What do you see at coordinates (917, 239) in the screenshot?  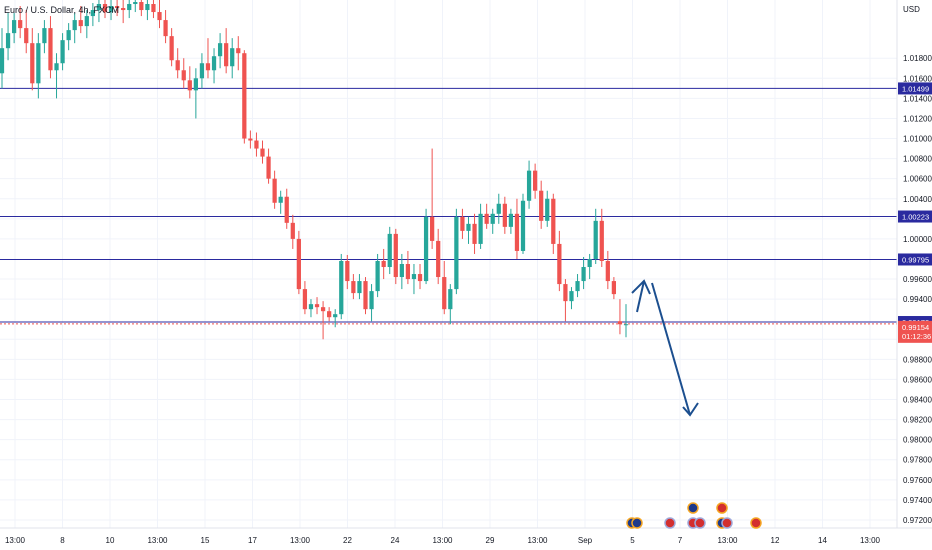 I see `price-tick-label: 1.00000` at bounding box center [917, 239].